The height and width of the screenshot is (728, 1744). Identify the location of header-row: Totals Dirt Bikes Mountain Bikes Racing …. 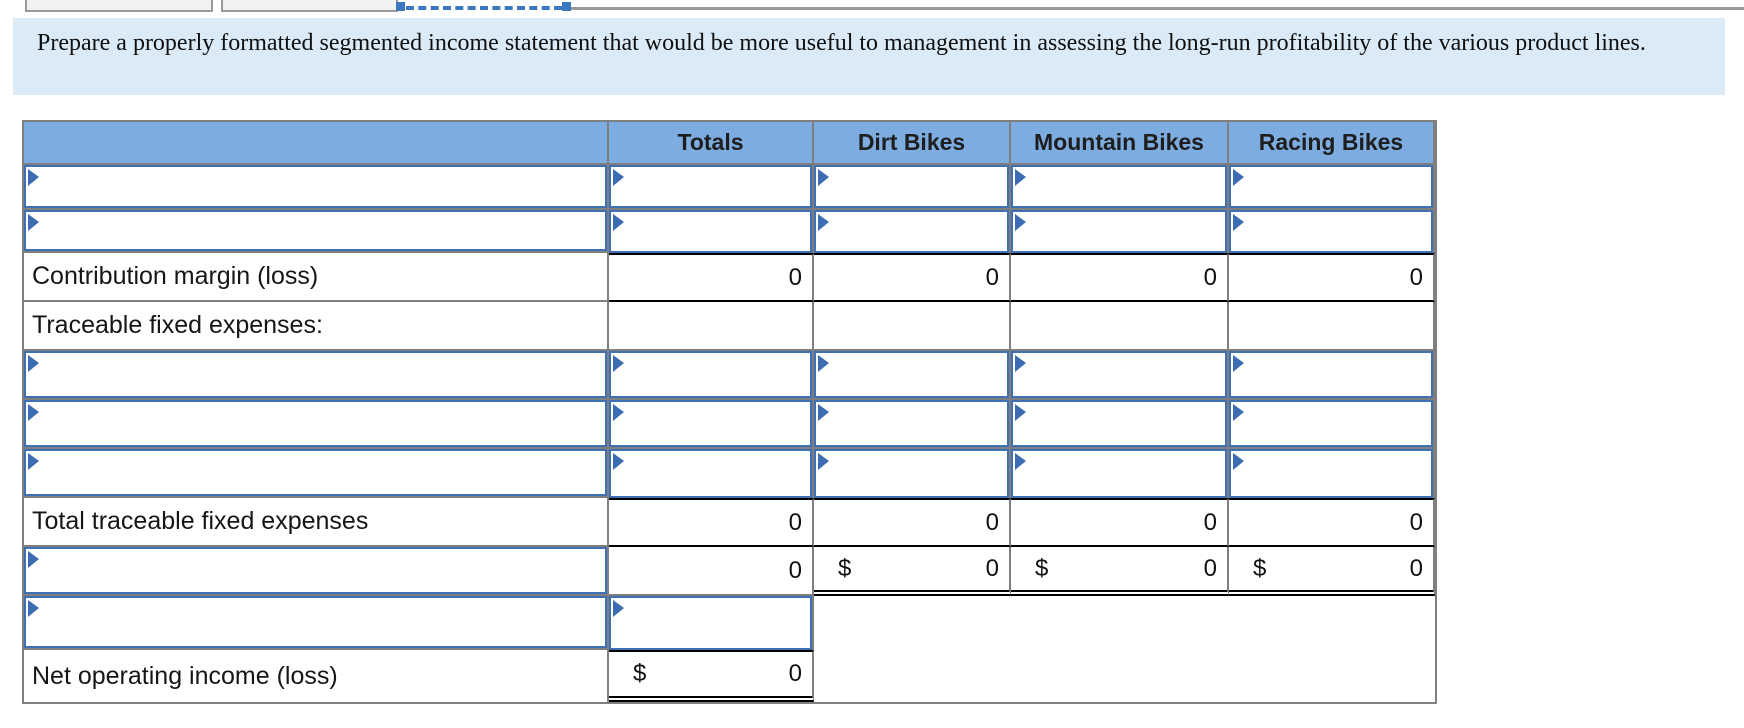
(729, 143).